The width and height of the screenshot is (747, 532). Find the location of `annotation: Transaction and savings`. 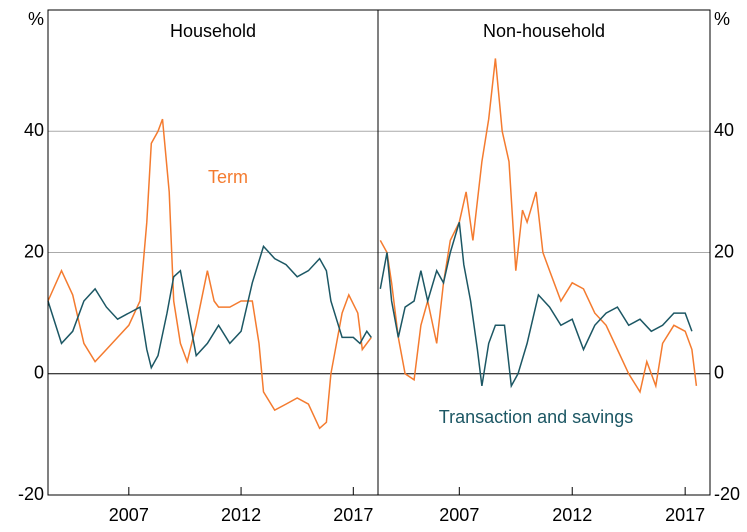

annotation: Transaction and savings is located at coordinates (536, 417).